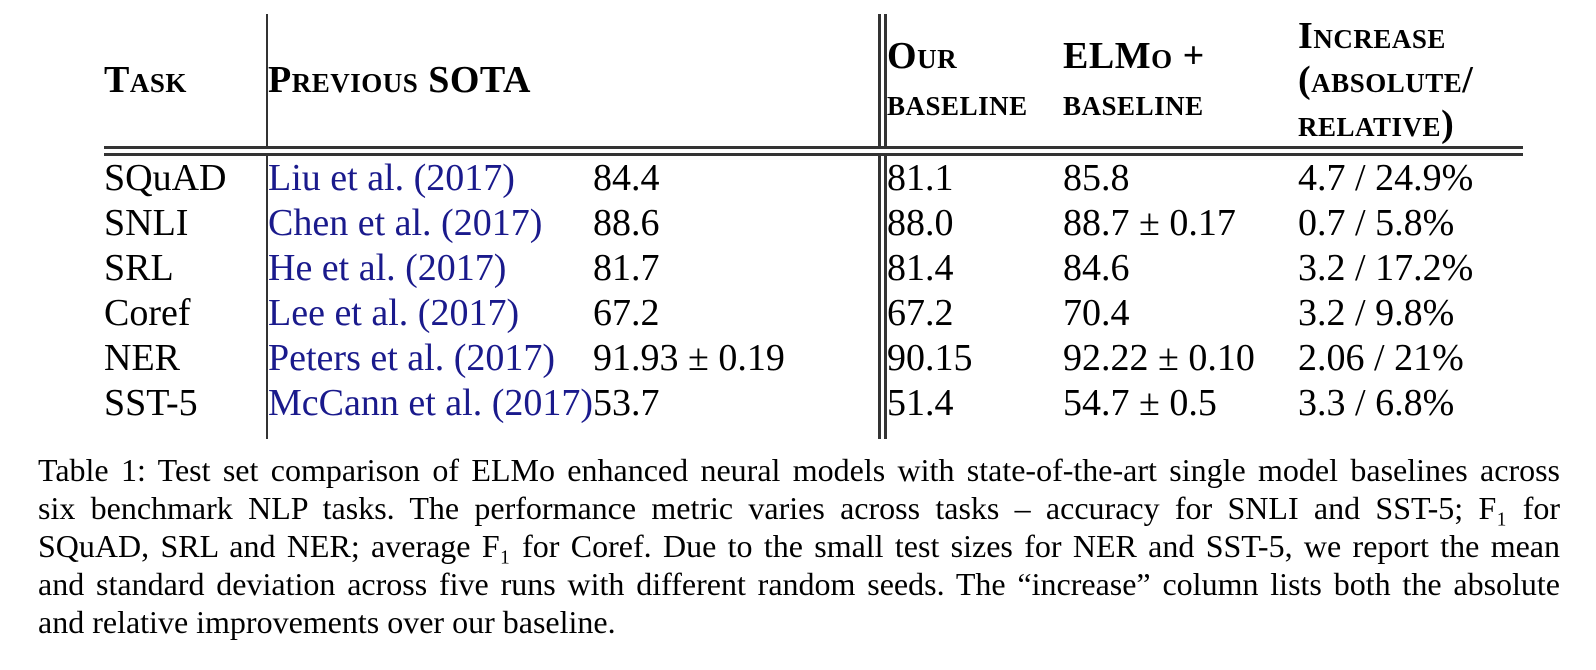 This screenshot has width=1596, height=670. I want to click on citation-link: McCann et al. (2017), so click(431, 403).